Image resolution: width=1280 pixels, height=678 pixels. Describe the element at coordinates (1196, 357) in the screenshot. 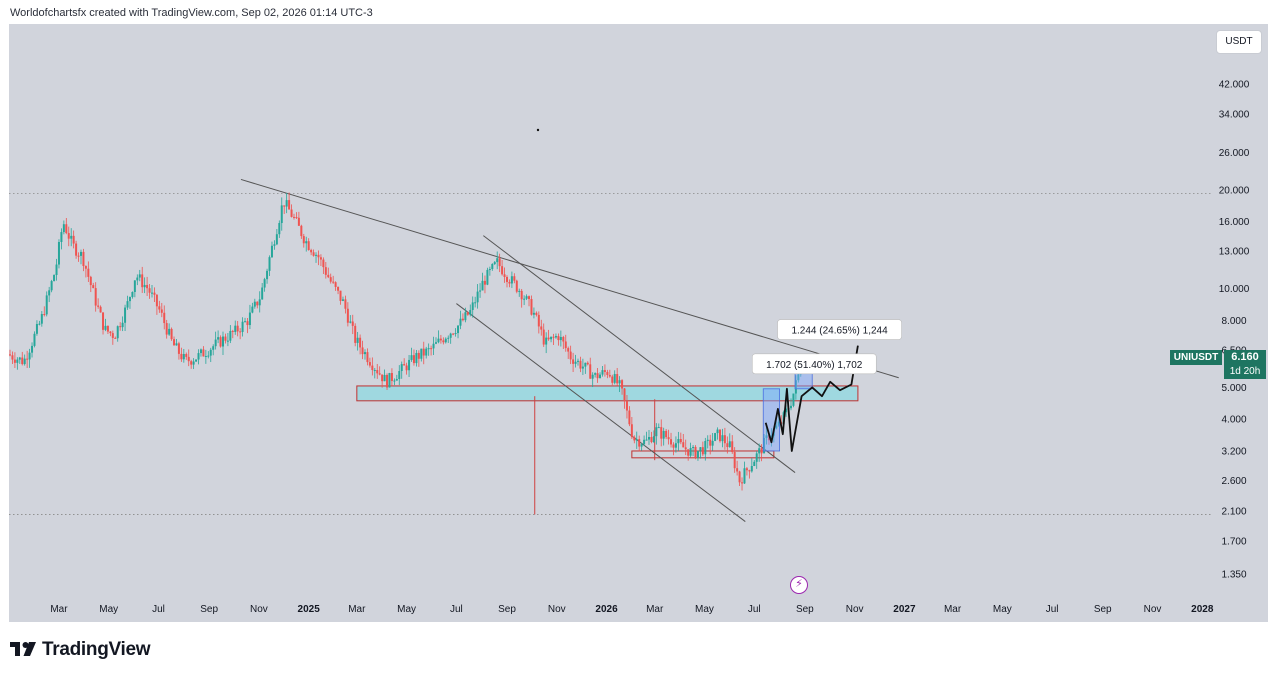

I see `price-tag-symbol: UNIUSDT` at that location.